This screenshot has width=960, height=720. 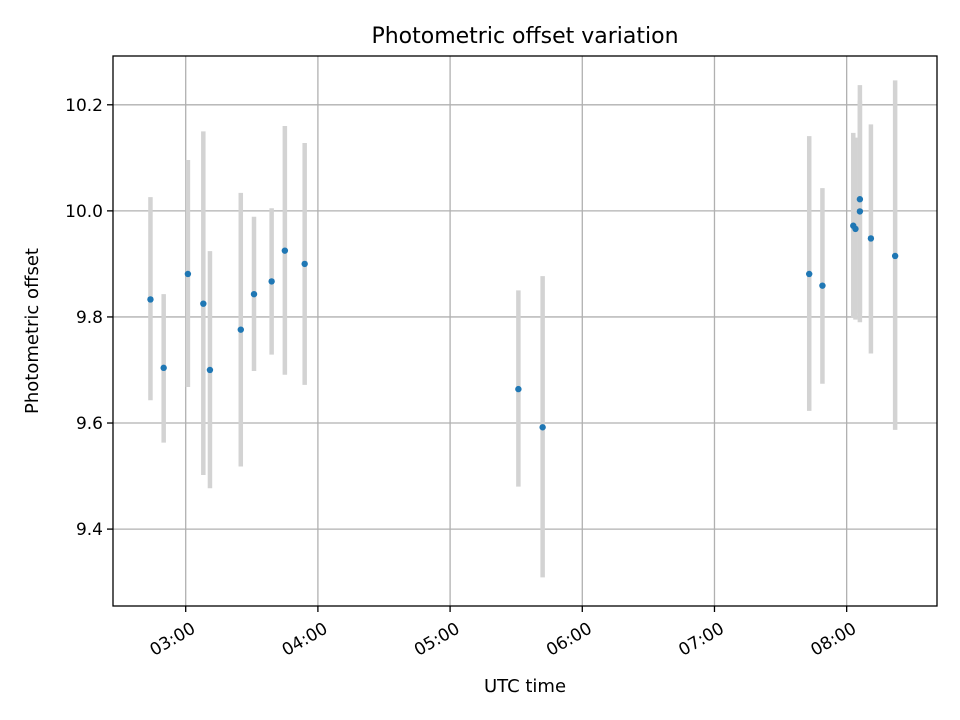 What do you see at coordinates (89, 424) in the screenshot?
I see `y-tick-label: 9.6` at bounding box center [89, 424].